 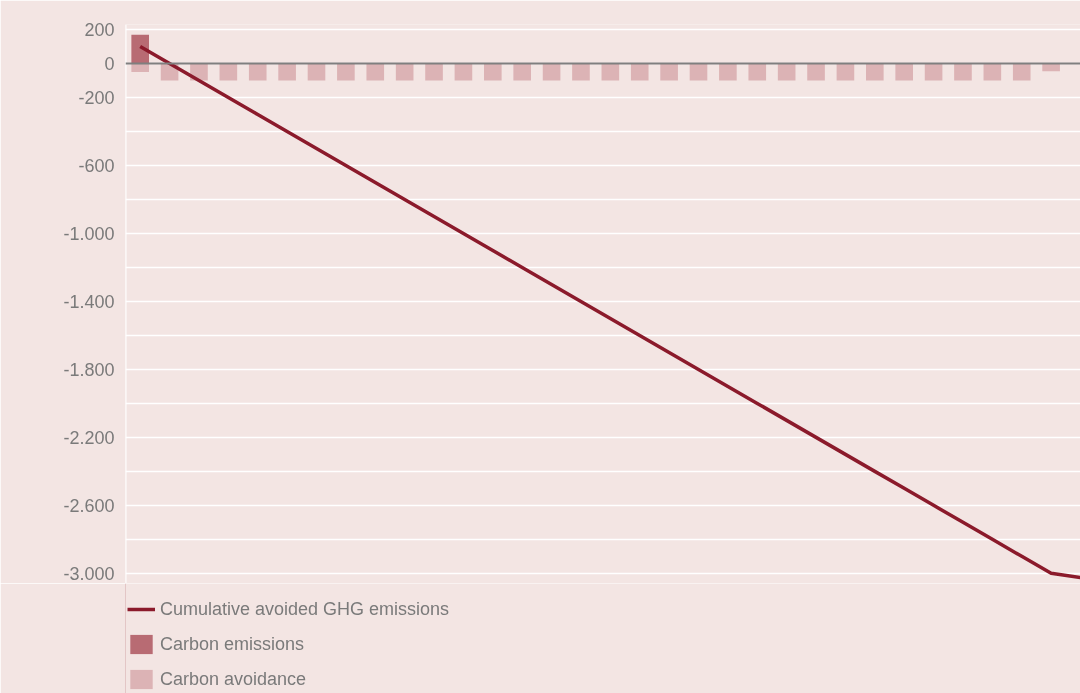 What do you see at coordinates (109, 64) in the screenshot?
I see `y-tick-label: 0` at bounding box center [109, 64].